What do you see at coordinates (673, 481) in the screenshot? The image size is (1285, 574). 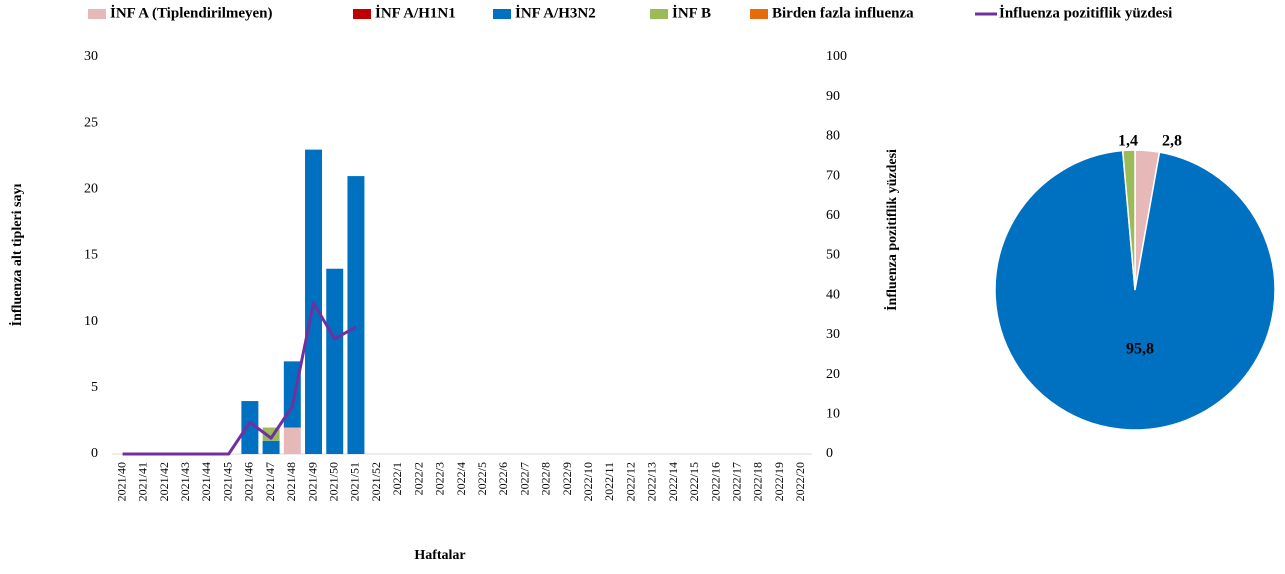 I see `x-tick-label: 2022/14` at bounding box center [673, 481].